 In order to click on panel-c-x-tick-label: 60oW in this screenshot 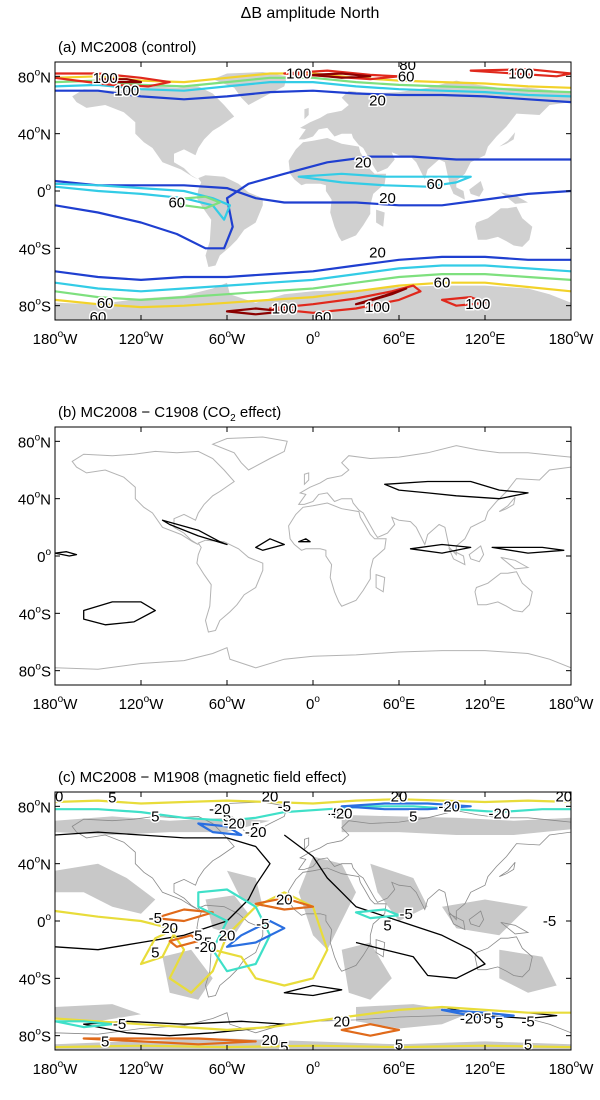, I will do `click(227, 1068)`.